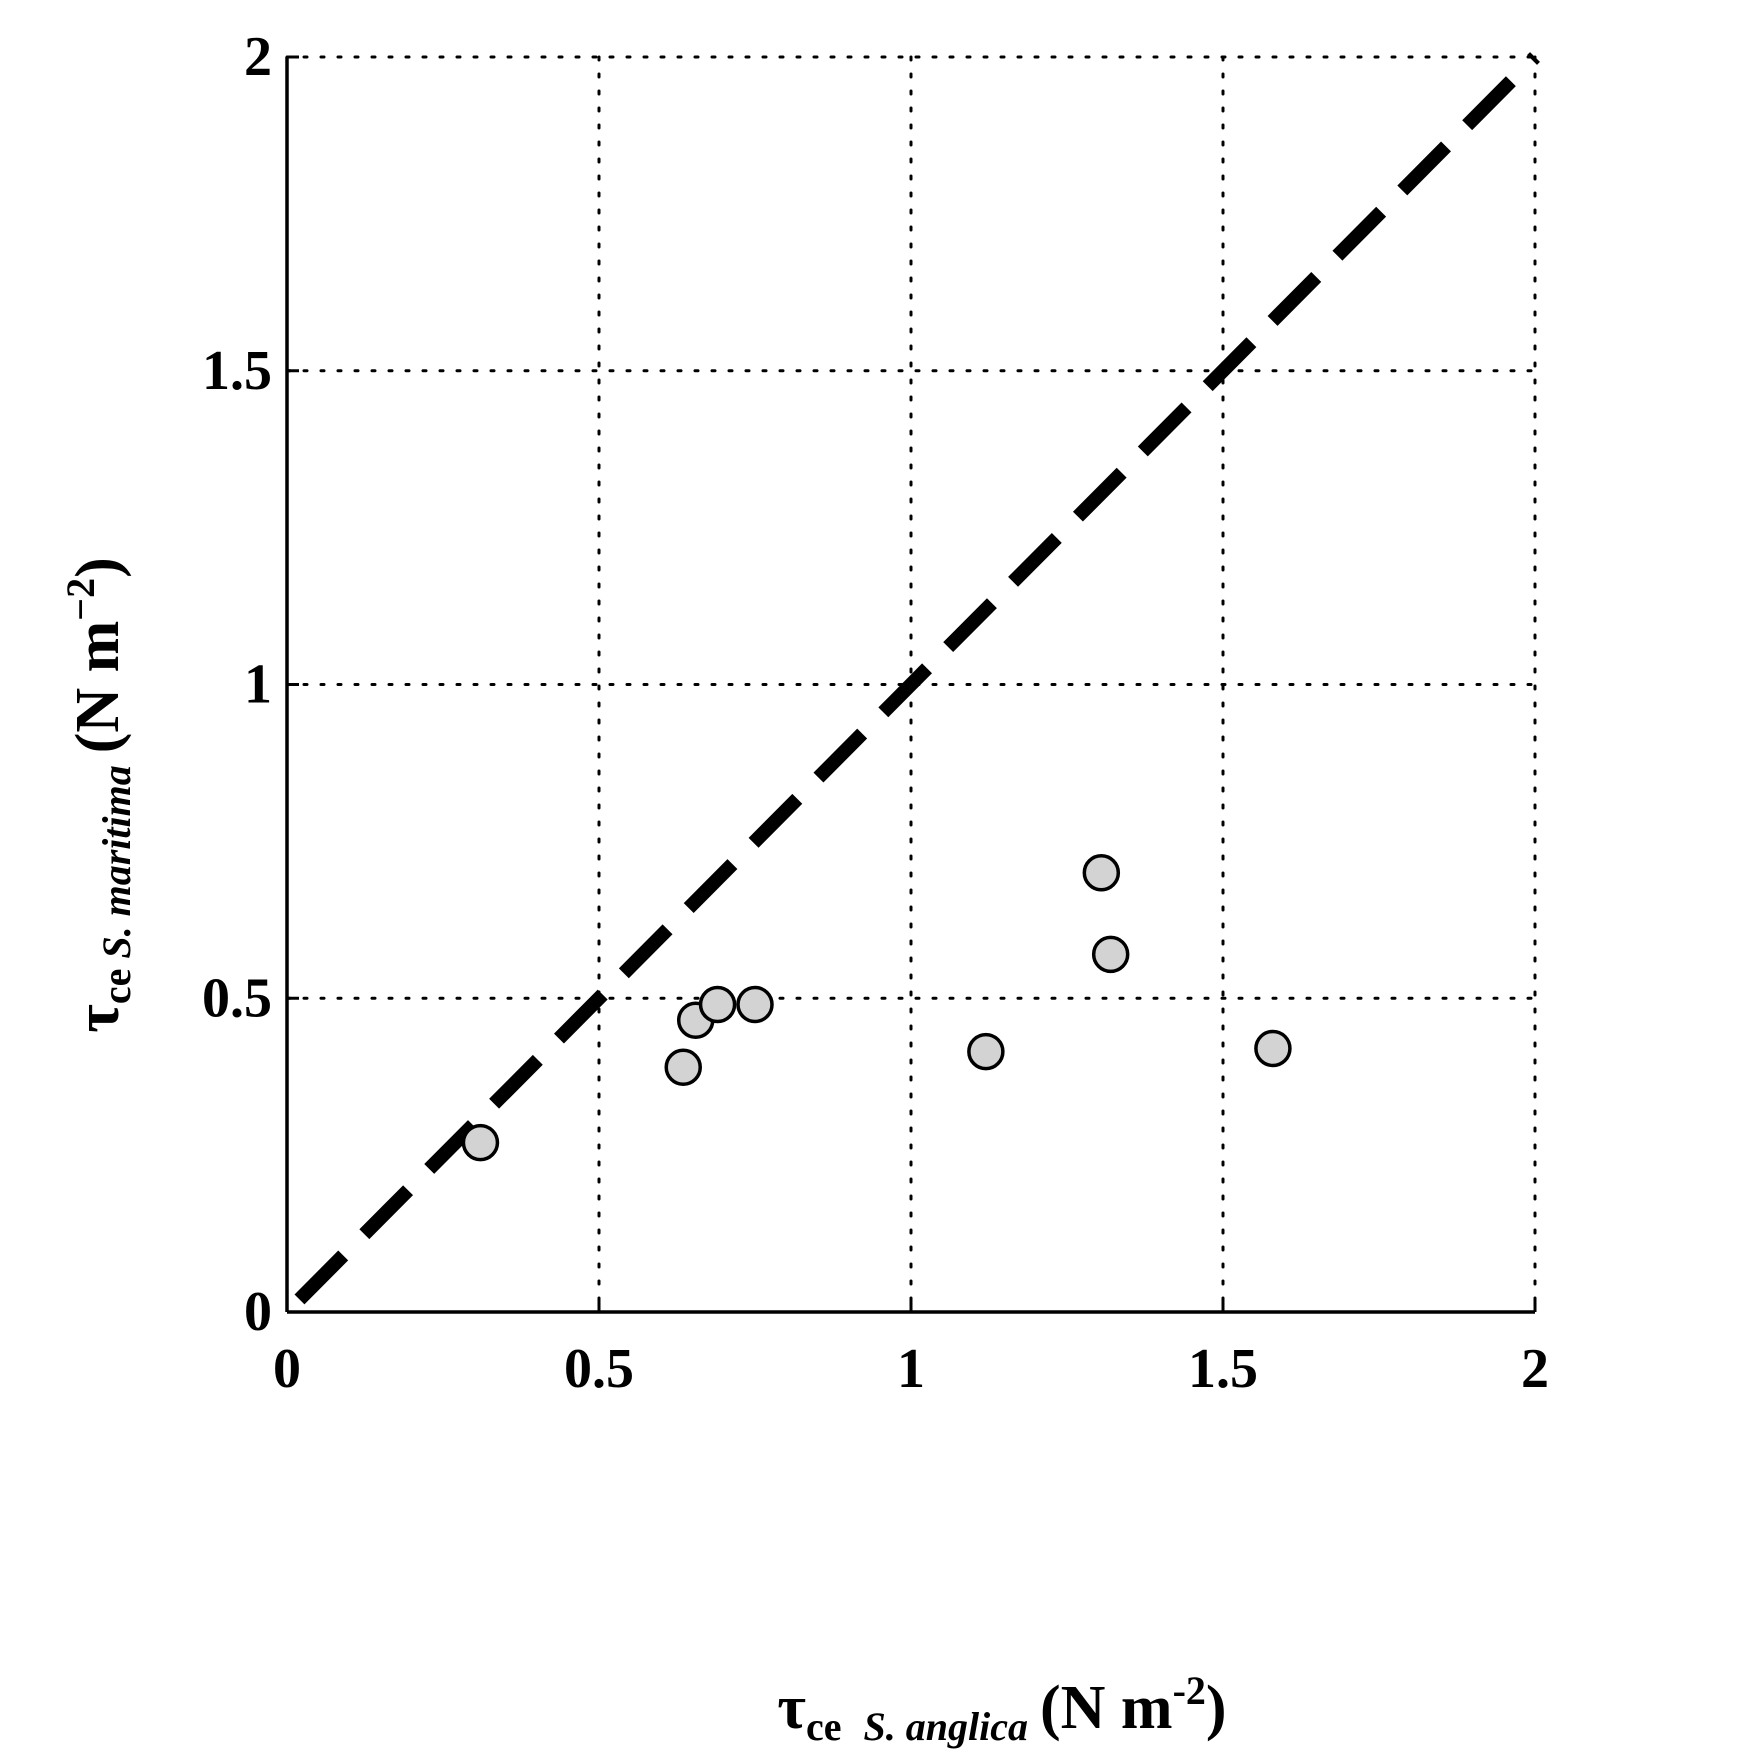 This screenshot has width=1757, height=1757. What do you see at coordinates (1535, 1369) in the screenshot?
I see `x-tick-label: 2` at bounding box center [1535, 1369].